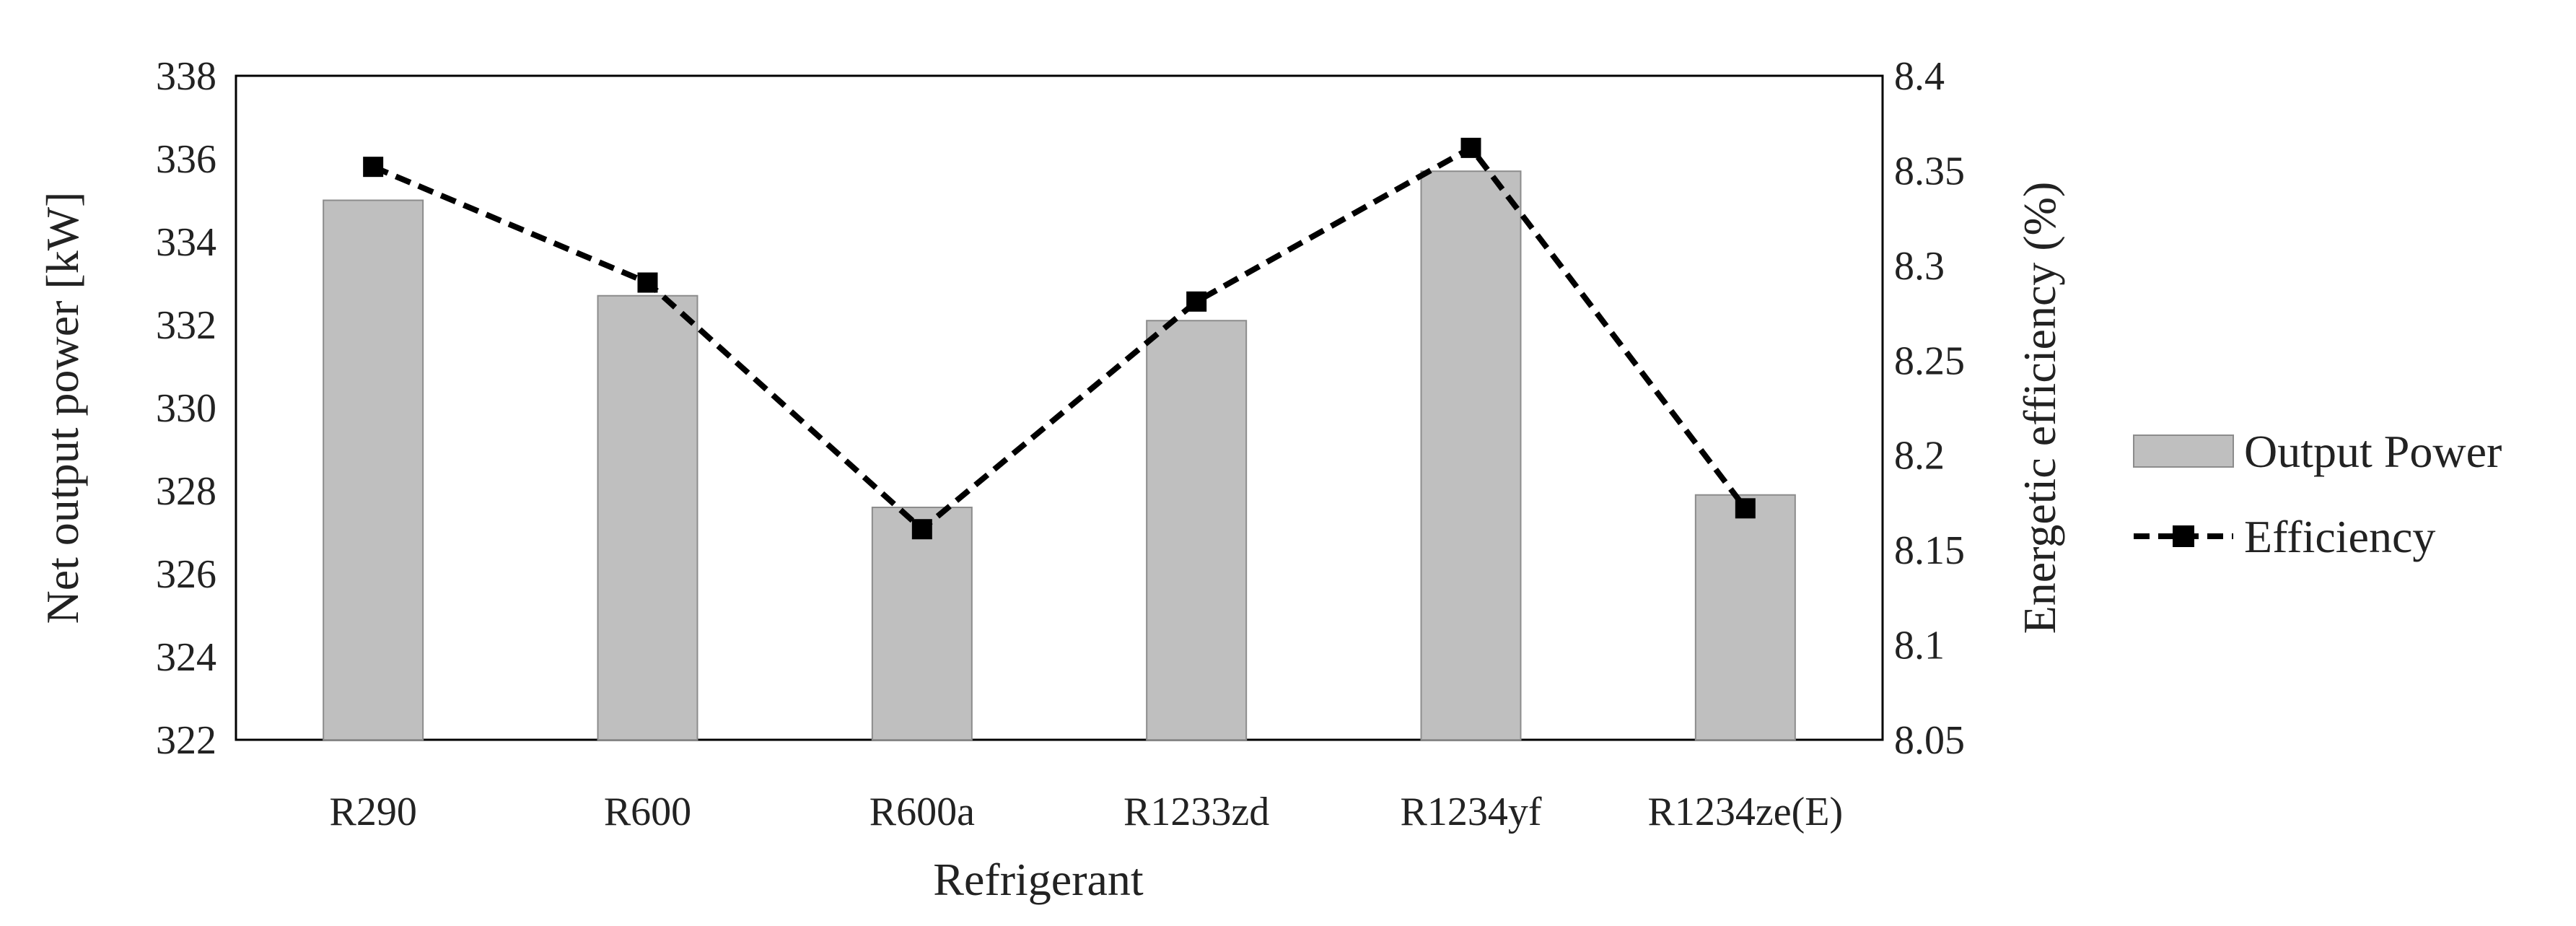 The image size is (2576, 926). I want to click on category-label-R1234ze(E): R1234ze(E), so click(1746, 812).